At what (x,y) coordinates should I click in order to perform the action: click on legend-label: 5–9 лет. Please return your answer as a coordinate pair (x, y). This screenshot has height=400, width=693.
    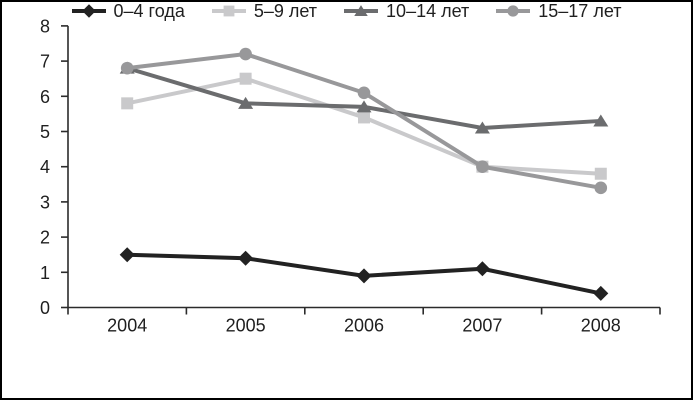
    Looking at the image, I should click on (285, 11).